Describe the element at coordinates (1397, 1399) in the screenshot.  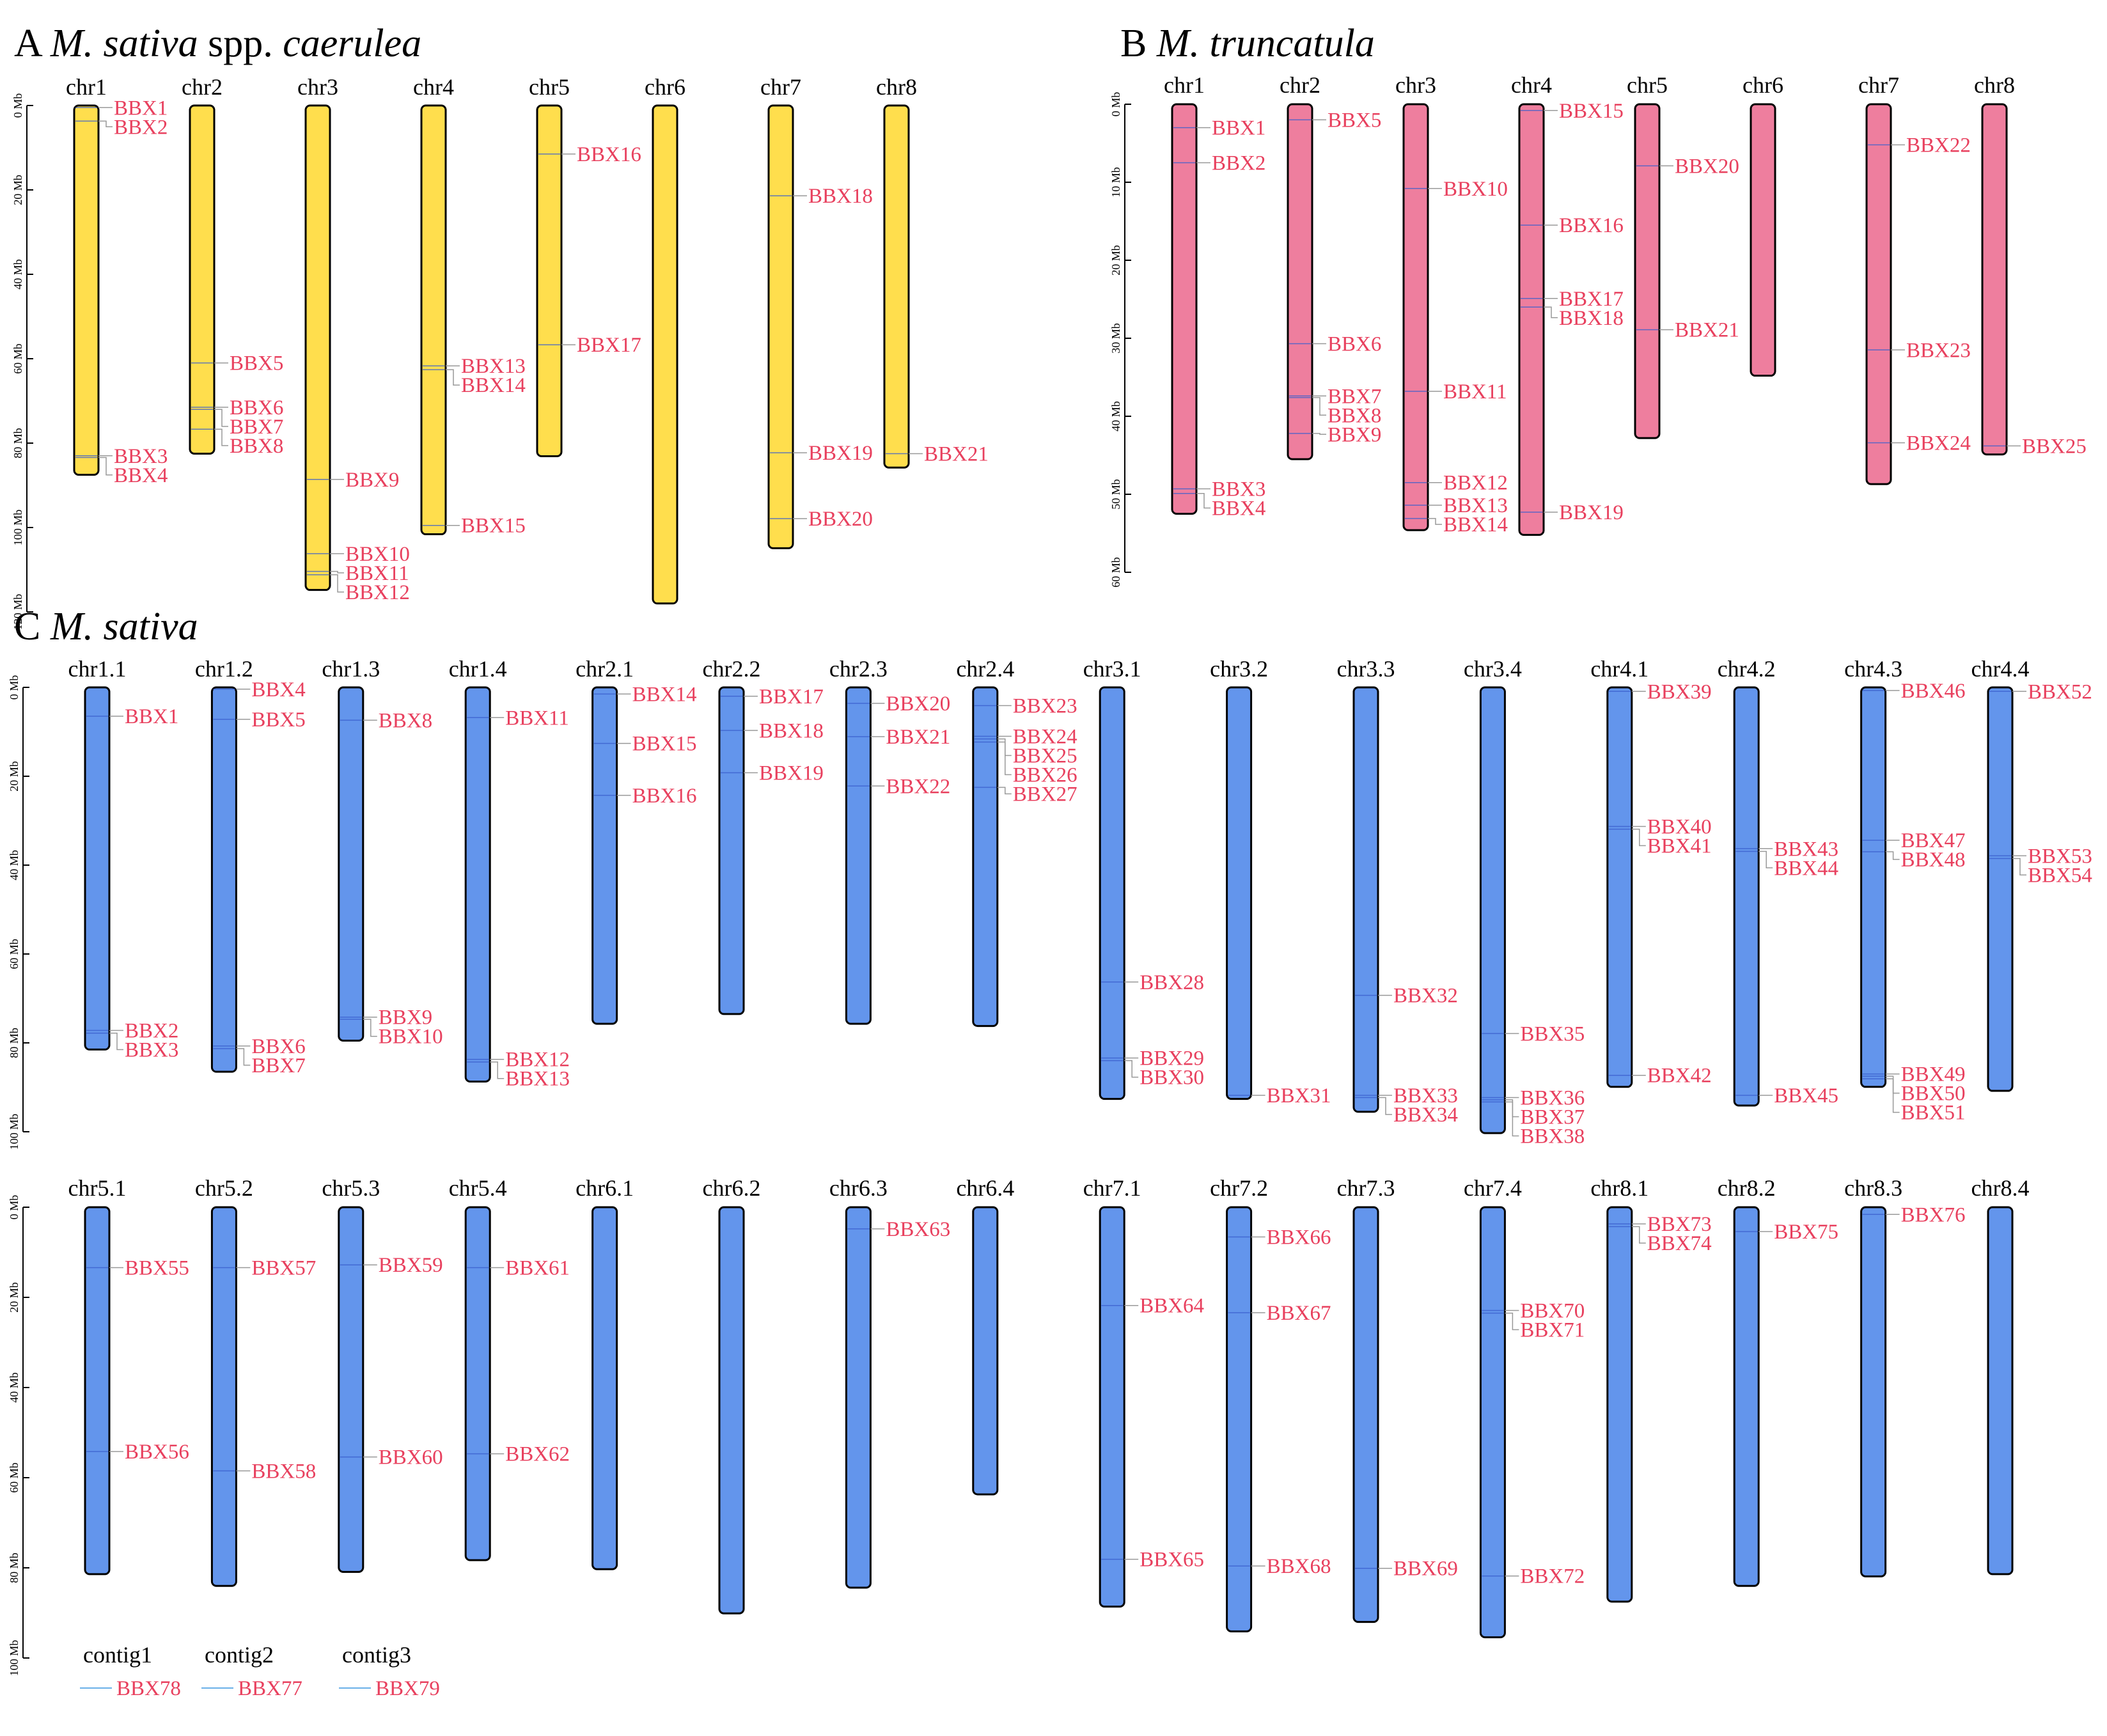
I see `chromosome-chr7.3: chr7.3 BBX69` at that location.